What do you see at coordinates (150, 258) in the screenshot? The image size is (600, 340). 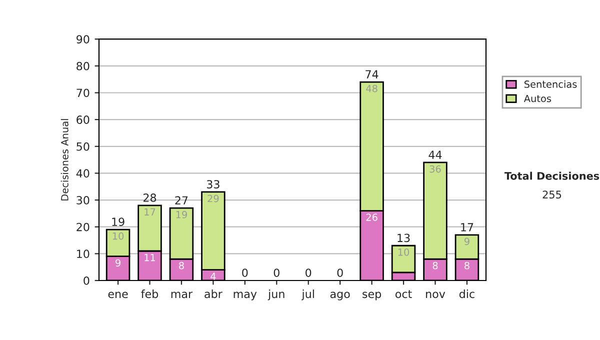 I see `data-label: 11` at bounding box center [150, 258].